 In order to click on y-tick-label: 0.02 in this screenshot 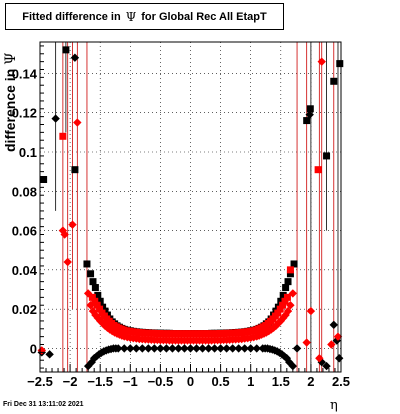, I will do `click(24, 309)`.